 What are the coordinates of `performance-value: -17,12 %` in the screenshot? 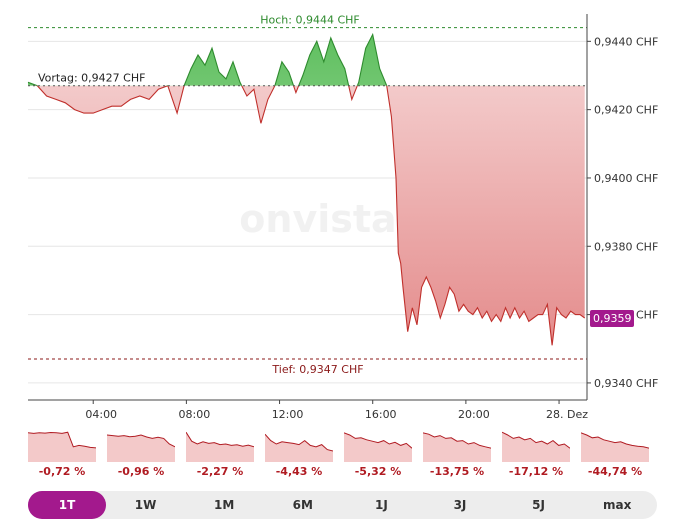 It's located at (536, 471).